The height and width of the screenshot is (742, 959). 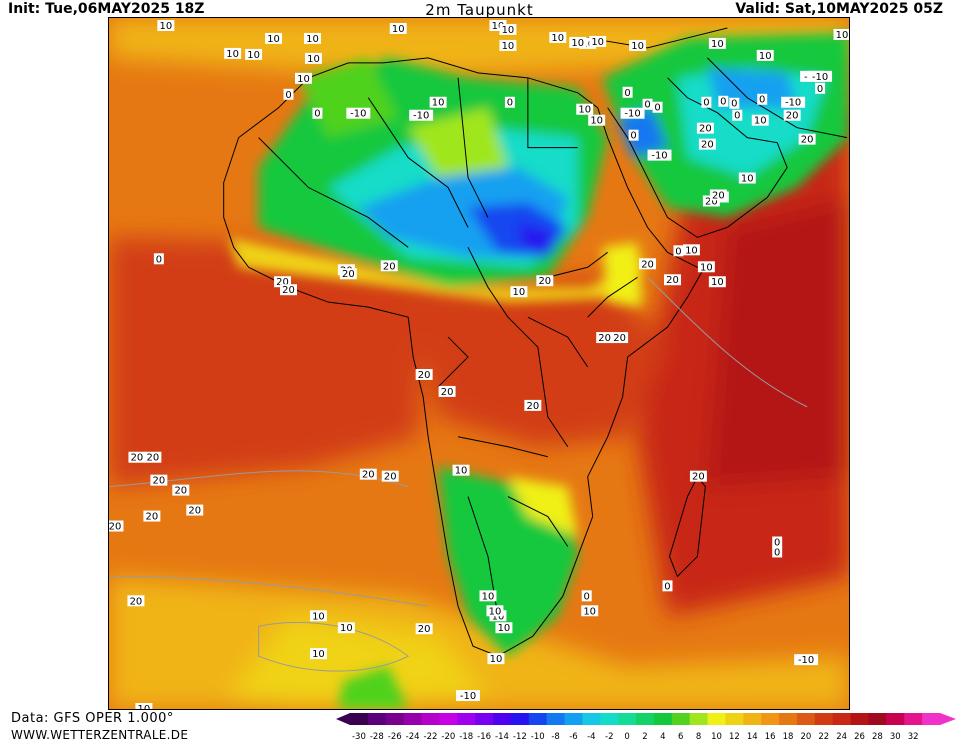 I want to click on colorbar-tick-label: 0, so click(x=626, y=736).